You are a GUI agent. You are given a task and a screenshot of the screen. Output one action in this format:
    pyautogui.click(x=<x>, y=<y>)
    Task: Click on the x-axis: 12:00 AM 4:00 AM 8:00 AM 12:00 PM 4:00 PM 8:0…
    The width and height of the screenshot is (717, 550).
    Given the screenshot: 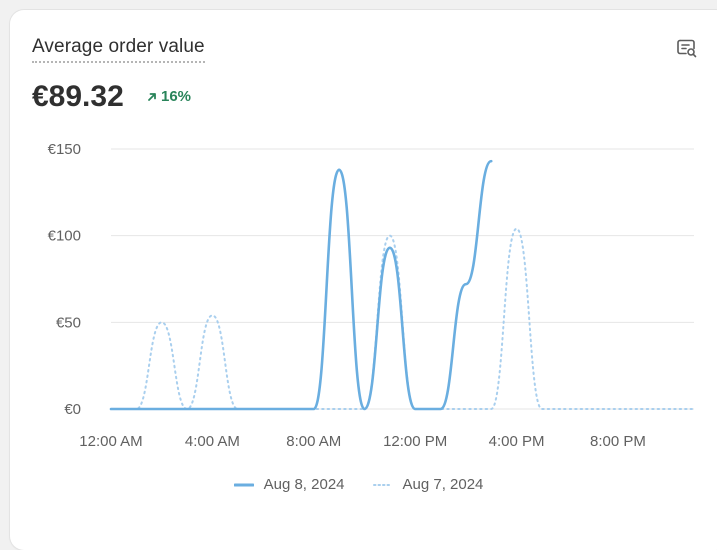 What is the action you would take?
    pyautogui.click(x=362, y=441)
    